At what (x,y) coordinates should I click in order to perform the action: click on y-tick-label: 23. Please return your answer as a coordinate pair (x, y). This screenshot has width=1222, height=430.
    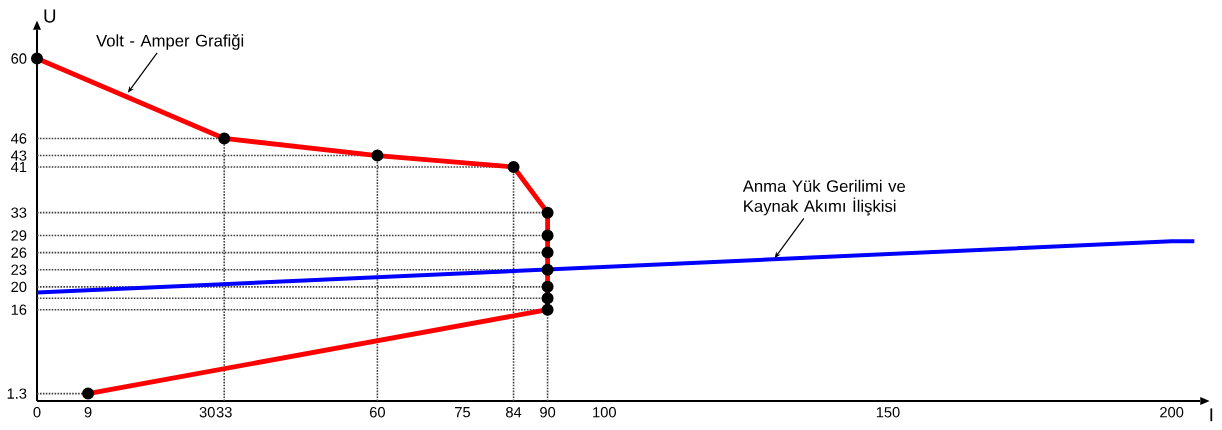
    Looking at the image, I should click on (19, 269).